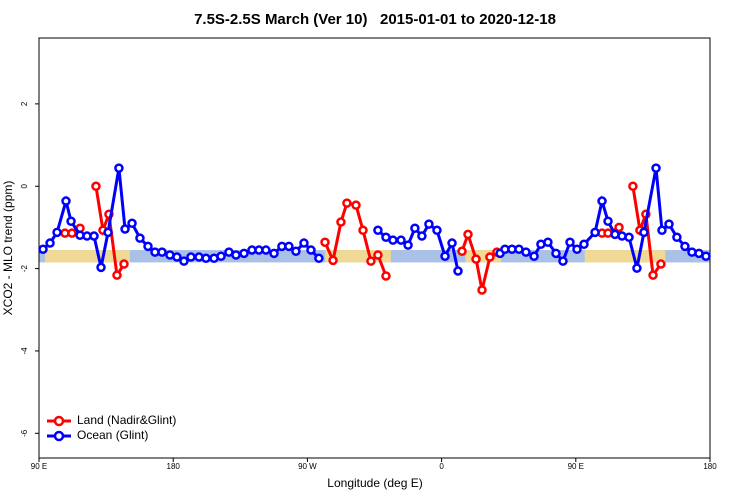 The width and height of the screenshot is (750, 500). Describe the element at coordinates (24, 433) in the screenshot. I see `y-tick-label: -6` at that location.